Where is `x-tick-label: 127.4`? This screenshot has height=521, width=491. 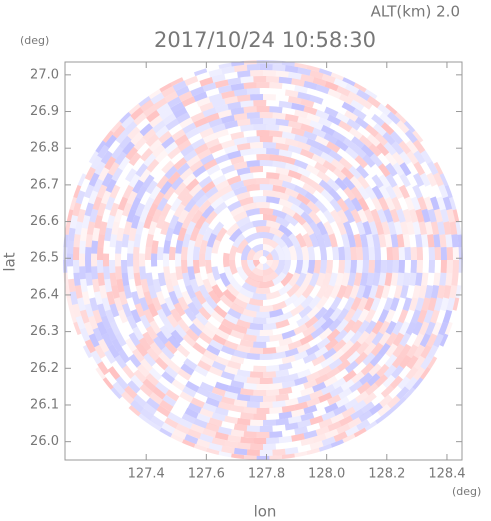
x-tick-label: 127.4 is located at coordinates (146, 474).